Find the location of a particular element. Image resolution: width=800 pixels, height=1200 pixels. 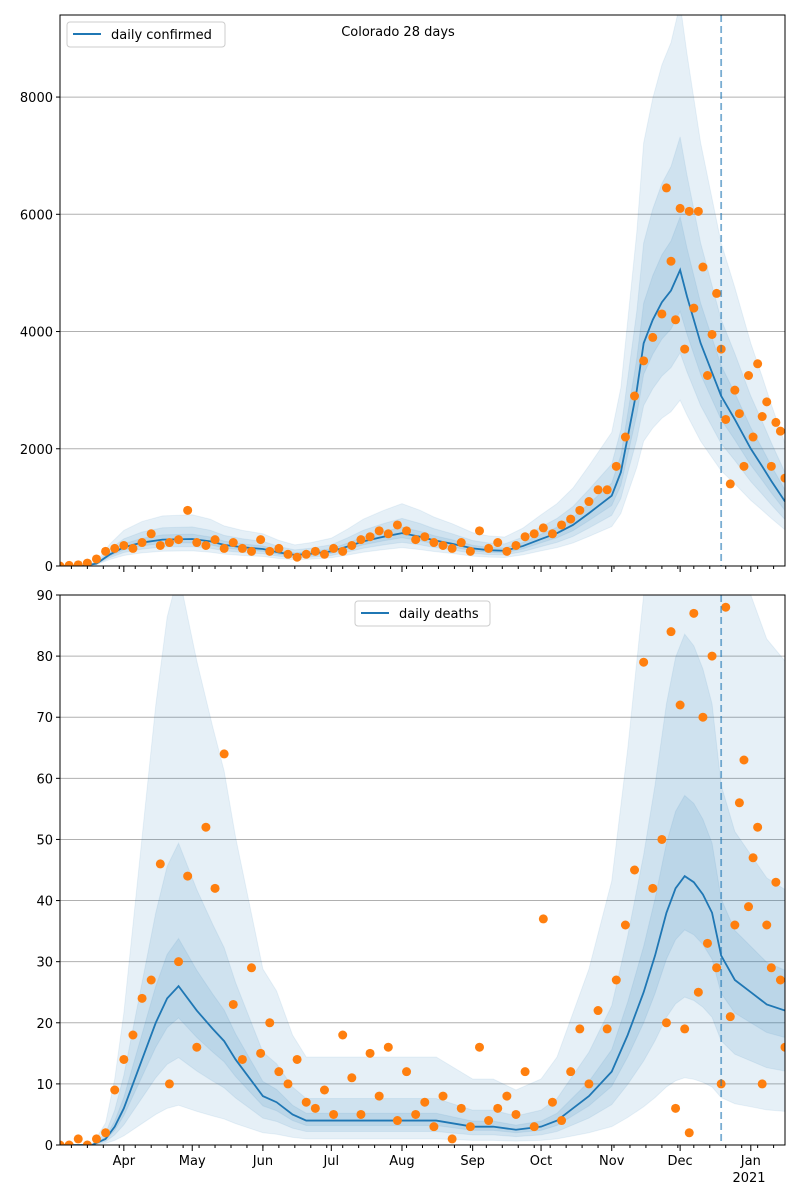

x-tick-label: Apr is located at coordinates (124, 1161).